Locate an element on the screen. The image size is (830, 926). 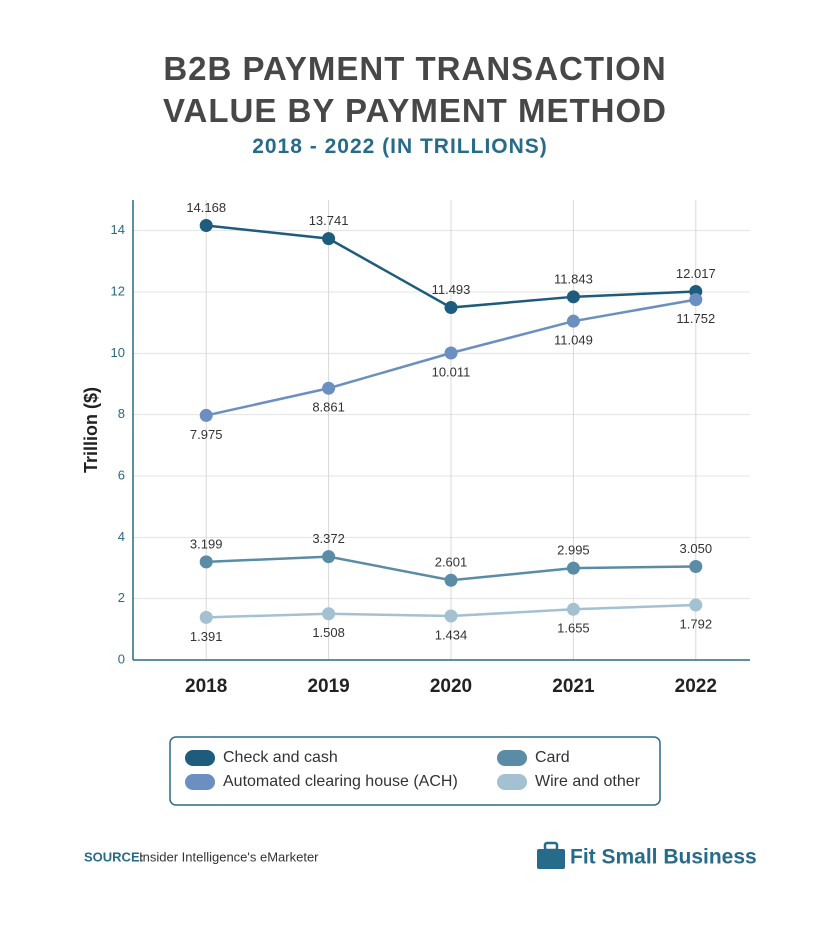
y-tick-label: 6 is located at coordinates (121, 474).